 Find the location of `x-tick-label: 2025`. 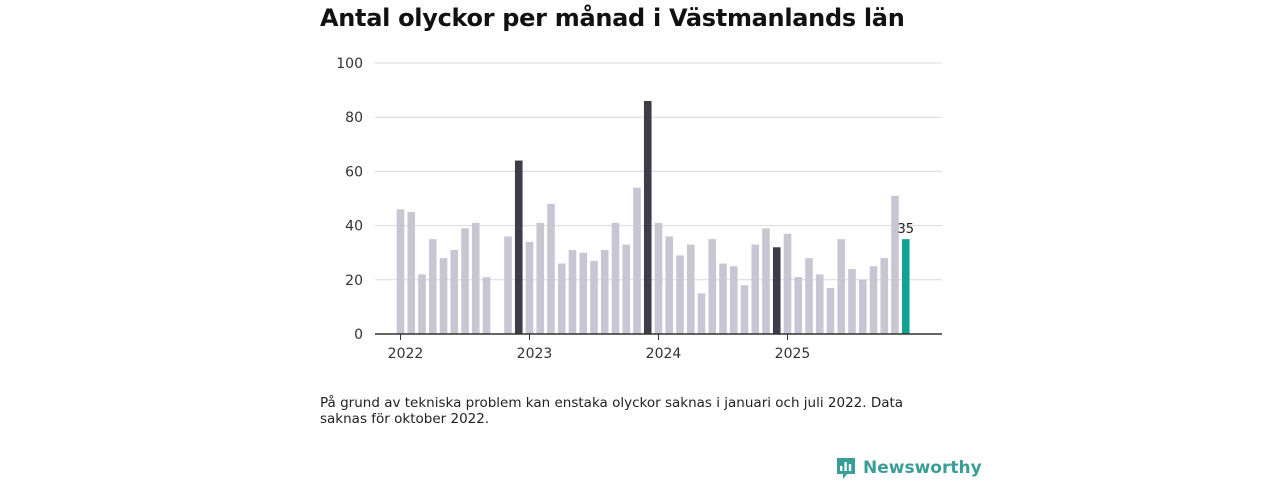

x-tick-label: 2025 is located at coordinates (793, 354).